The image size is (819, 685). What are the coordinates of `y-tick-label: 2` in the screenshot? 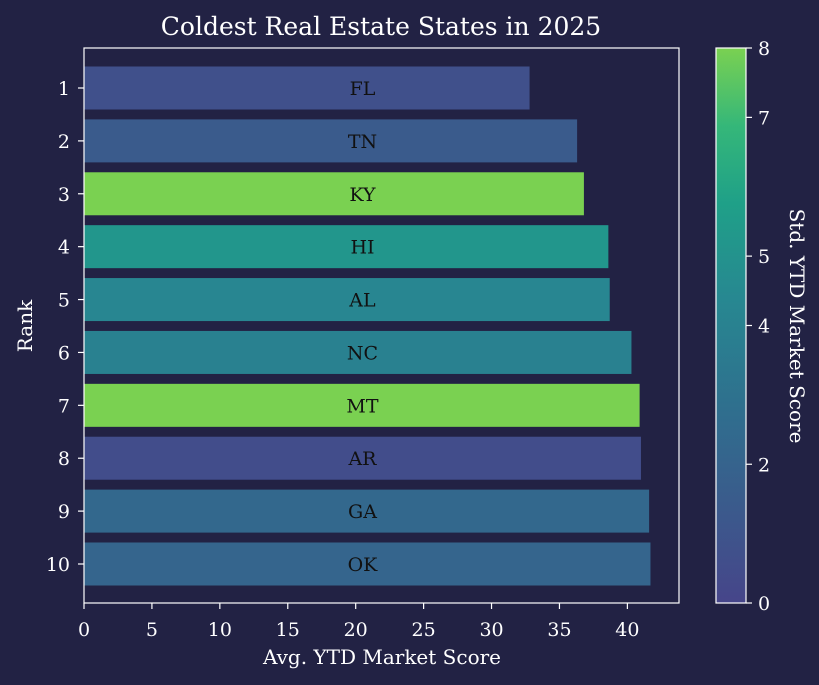 It's located at (64, 142).